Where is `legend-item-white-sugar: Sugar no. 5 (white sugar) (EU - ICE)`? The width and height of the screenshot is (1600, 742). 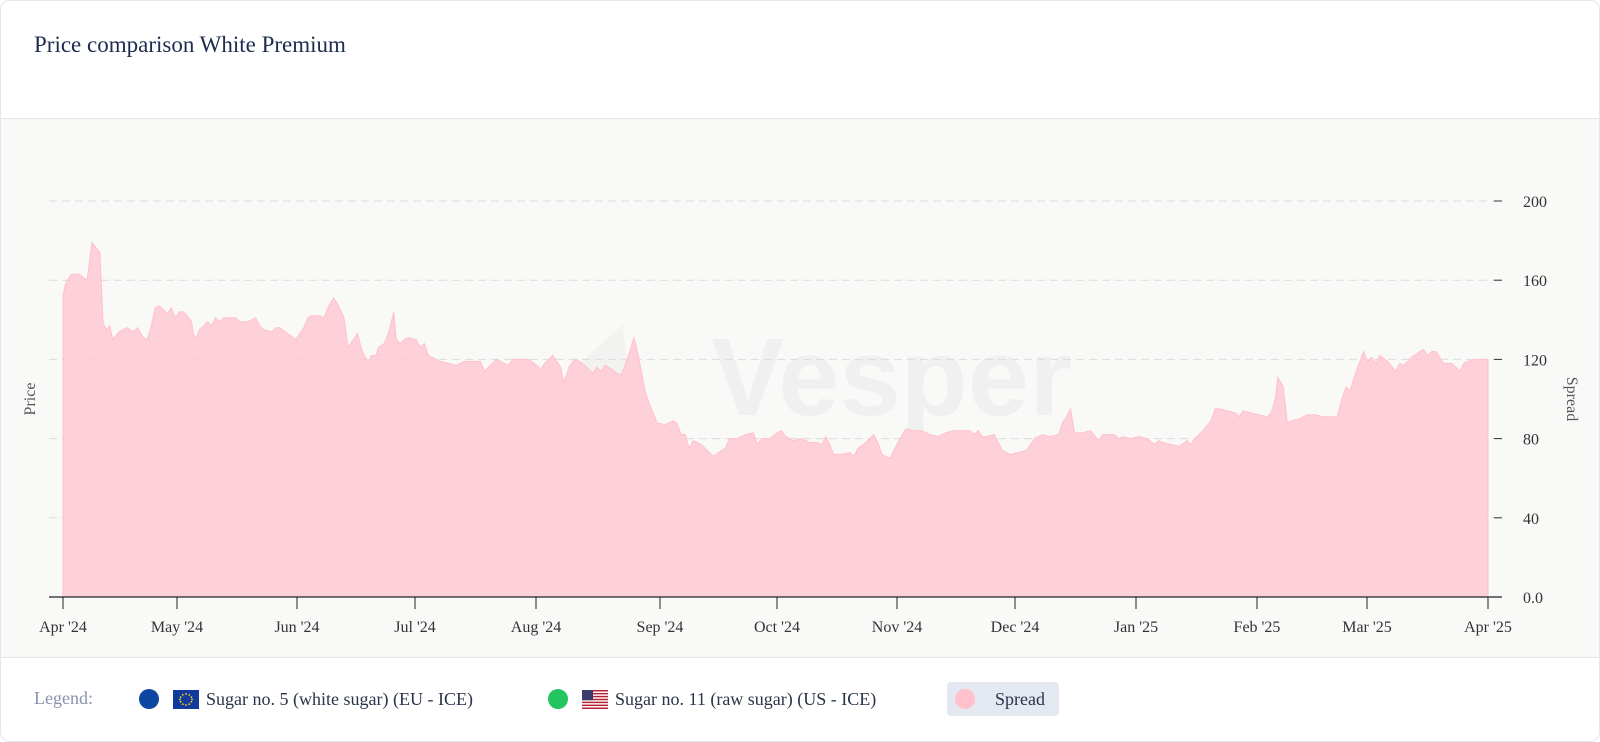
legend-item-white-sugar: Sugar no. 5 (white sugar) (EU - ICE) is located at coordinates (306, 699).